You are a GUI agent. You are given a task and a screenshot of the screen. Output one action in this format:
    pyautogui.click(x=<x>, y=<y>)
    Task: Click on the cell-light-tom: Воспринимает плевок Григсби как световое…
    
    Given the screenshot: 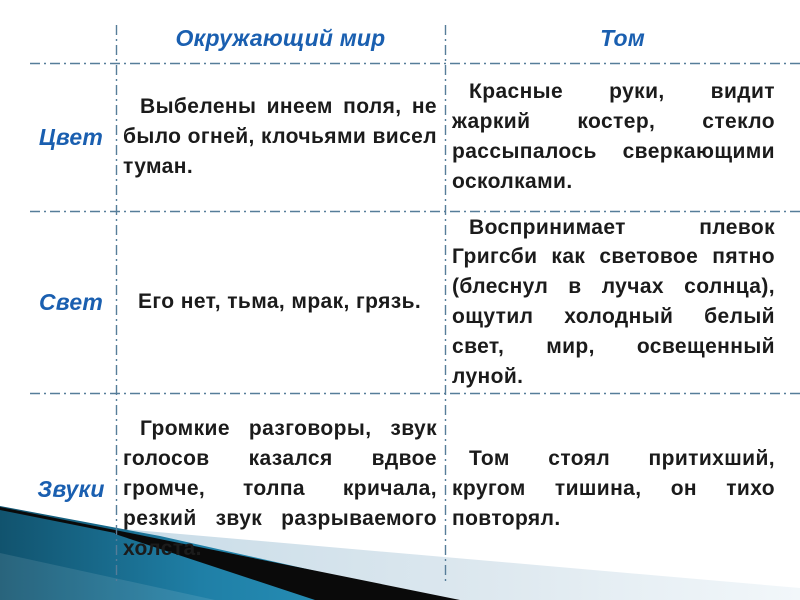 What is the action you would take?
    pyautogui.click(x=622, y=302)
    